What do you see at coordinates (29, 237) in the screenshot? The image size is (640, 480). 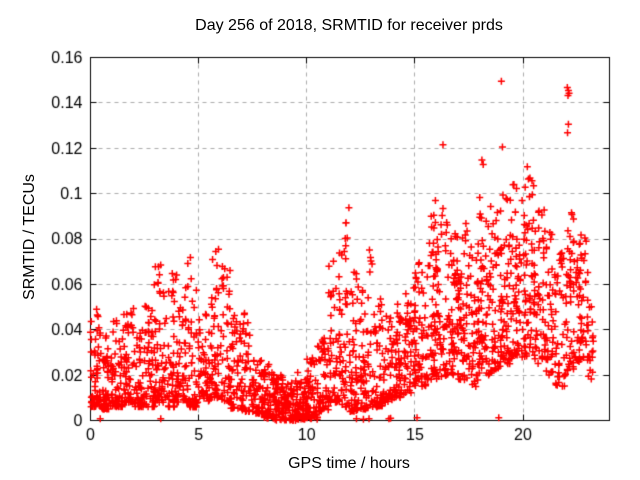 I see `y-axis-title: SRMTID / TECUs` at bounding box center [29, 237].